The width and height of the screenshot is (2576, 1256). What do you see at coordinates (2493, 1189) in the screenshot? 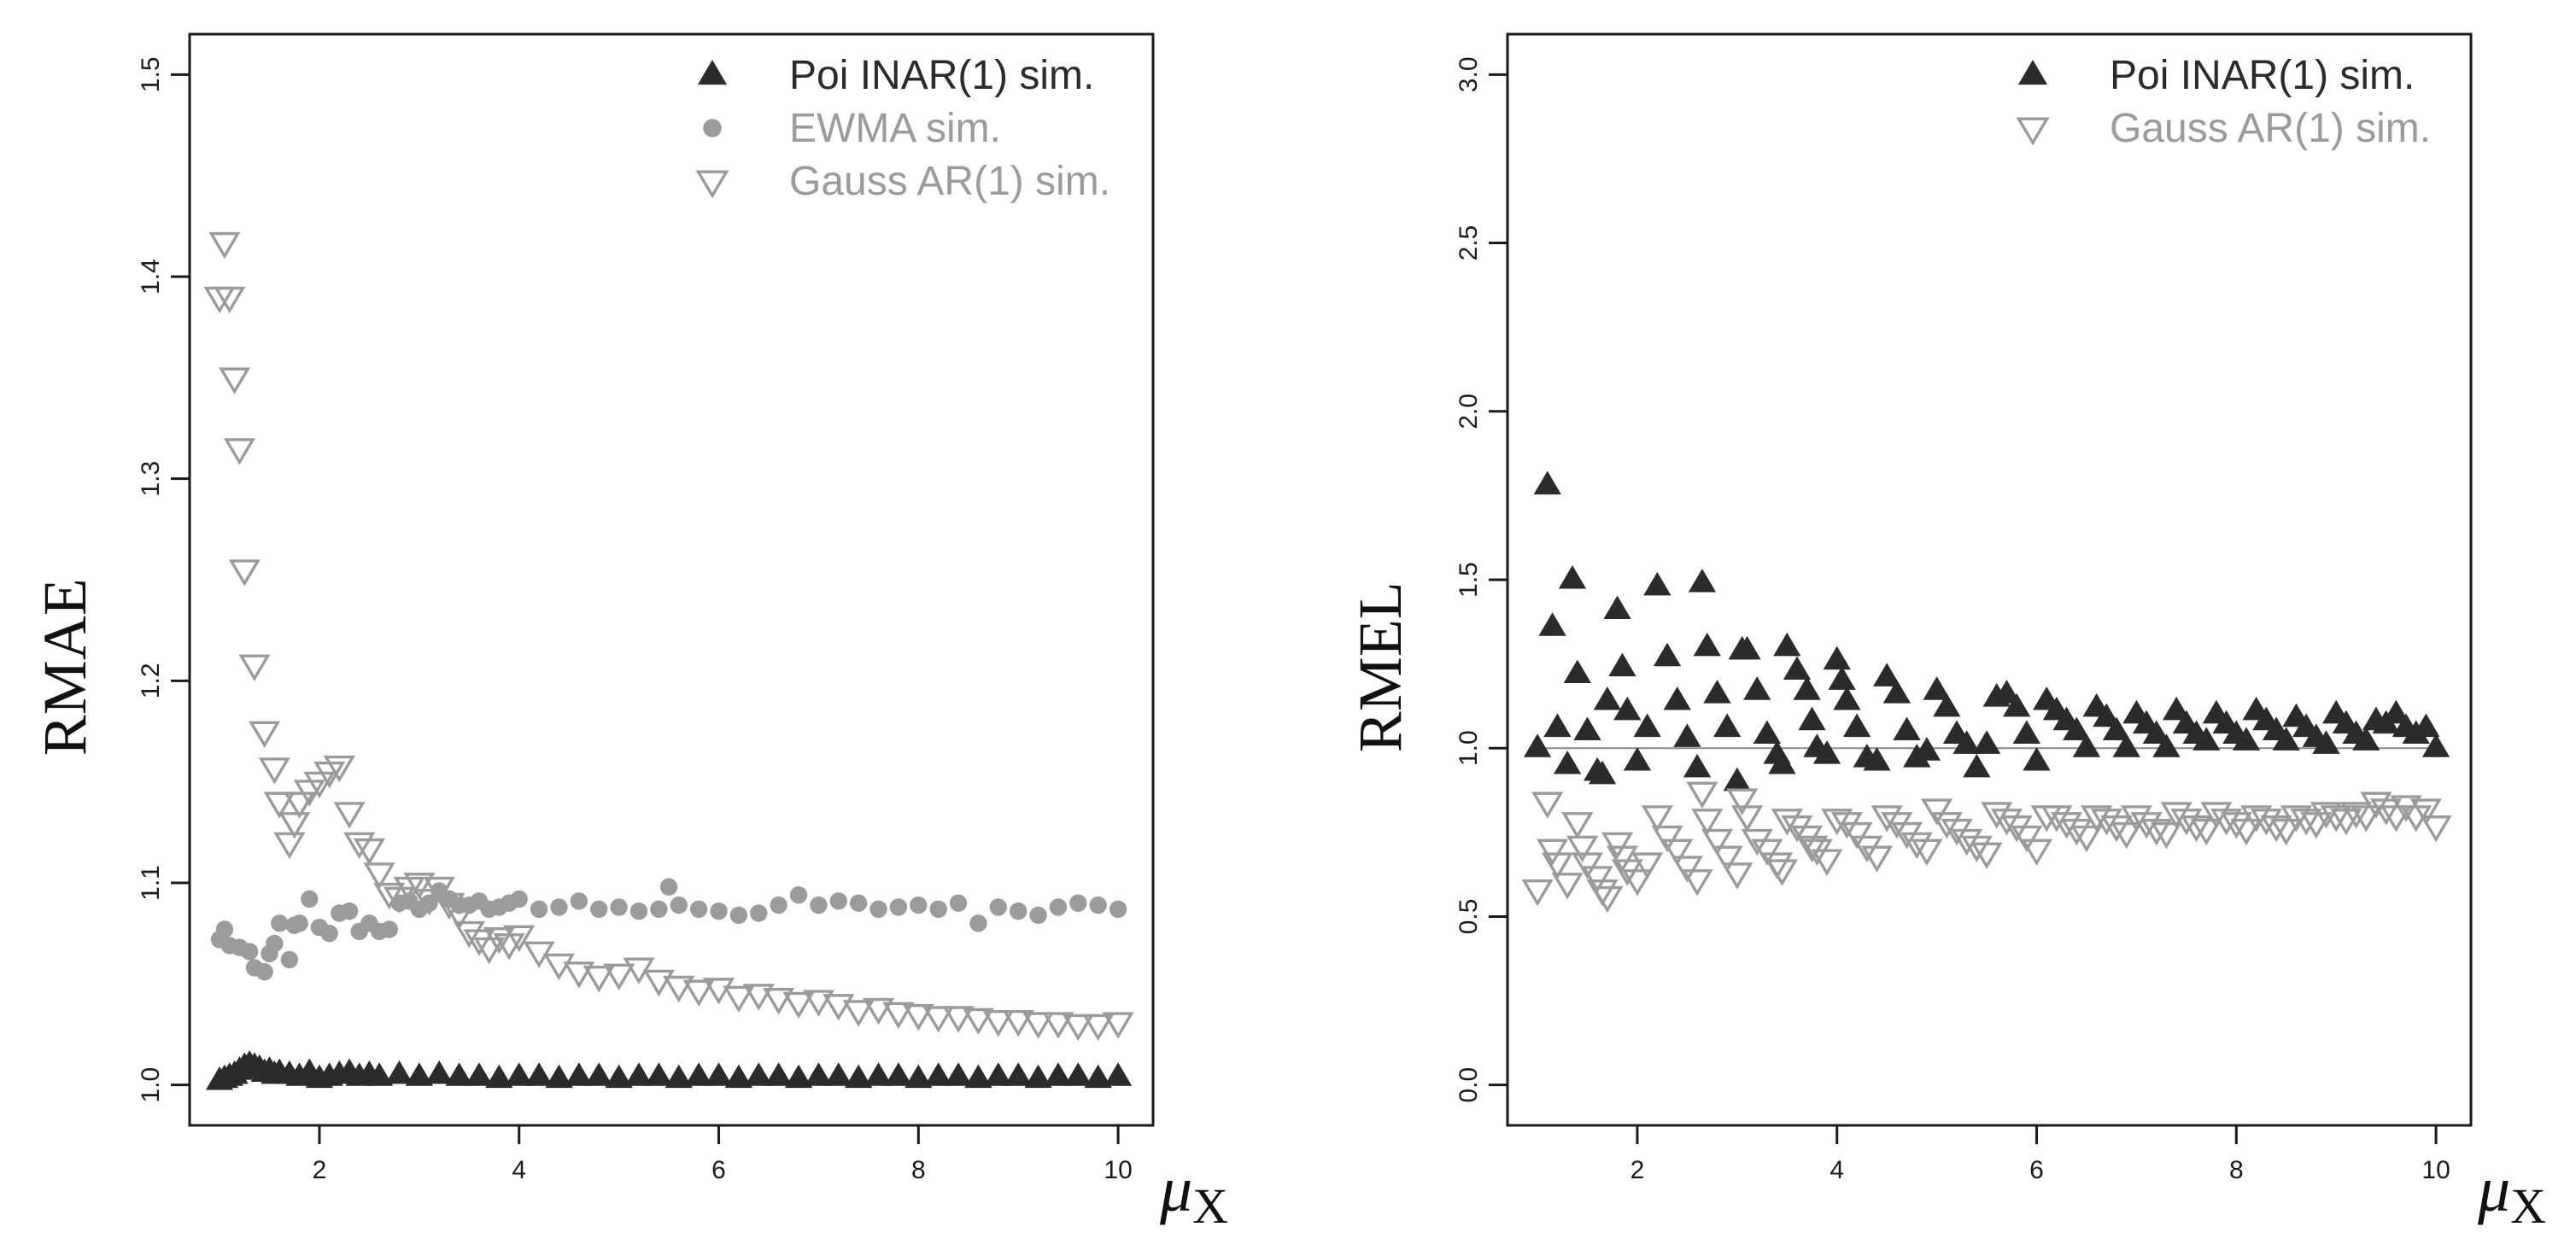
I see `rmel-x-axis-mu: μ` at bounding box center [2493, 1189].